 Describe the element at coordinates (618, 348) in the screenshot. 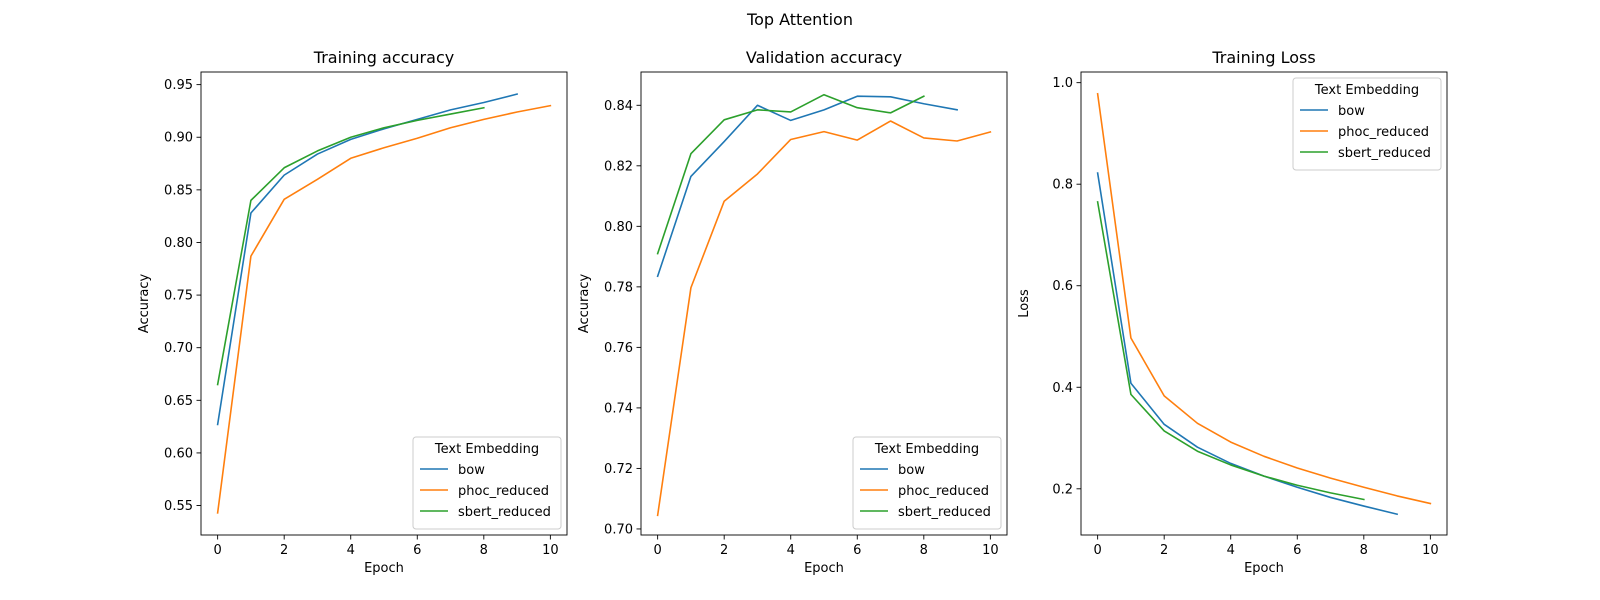

I see `y-tick-label: 0.76` at that location.